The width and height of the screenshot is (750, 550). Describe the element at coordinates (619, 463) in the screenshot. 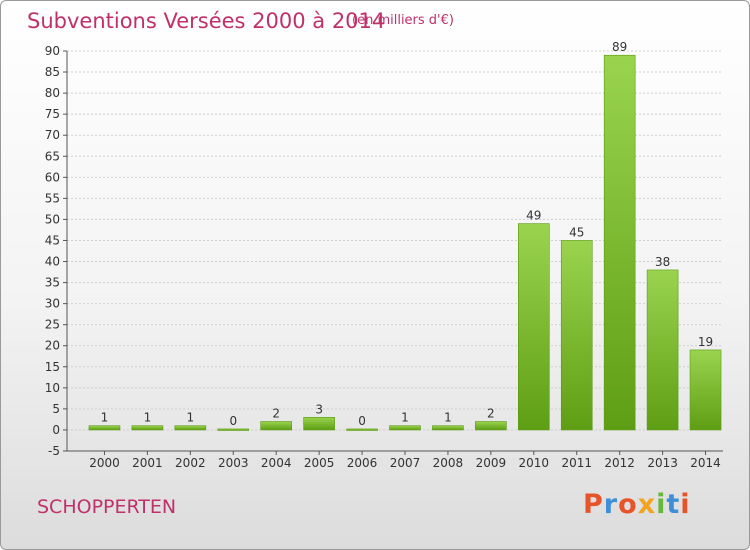

I see `x-tick-label: 2012` at that location.